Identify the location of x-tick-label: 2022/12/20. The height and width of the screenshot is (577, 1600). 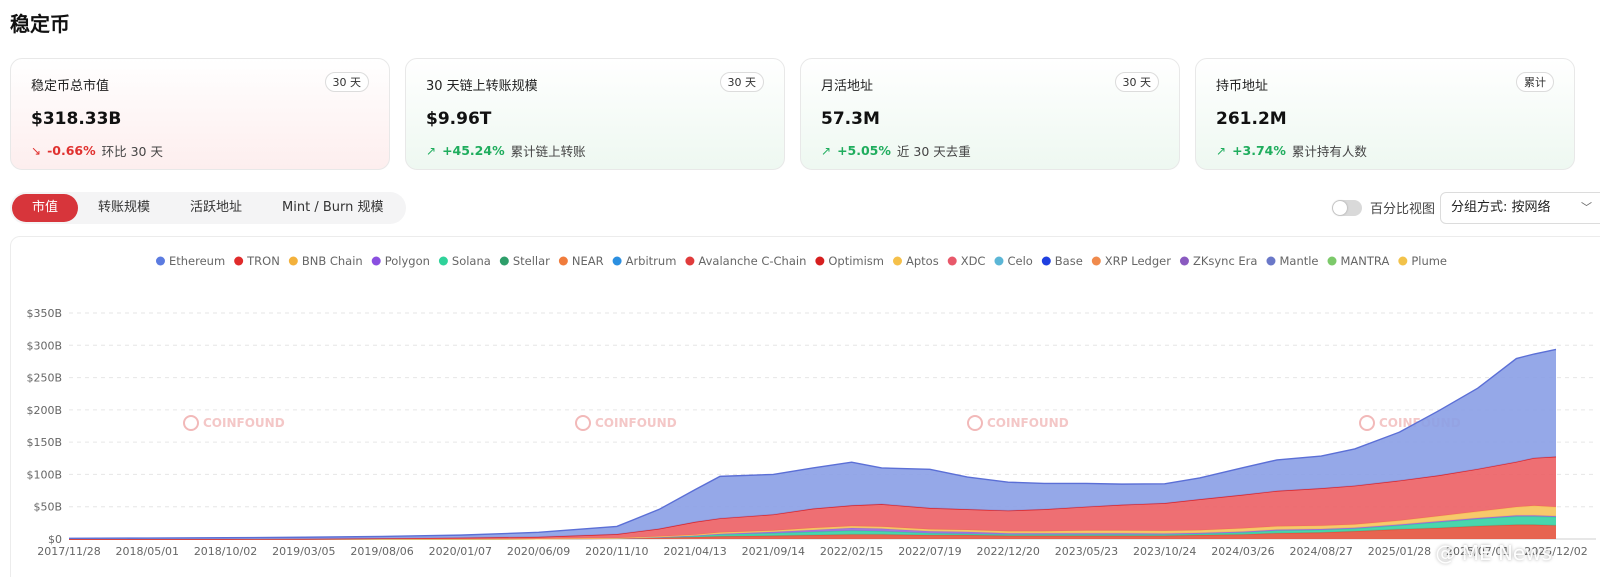
(1007, 551).